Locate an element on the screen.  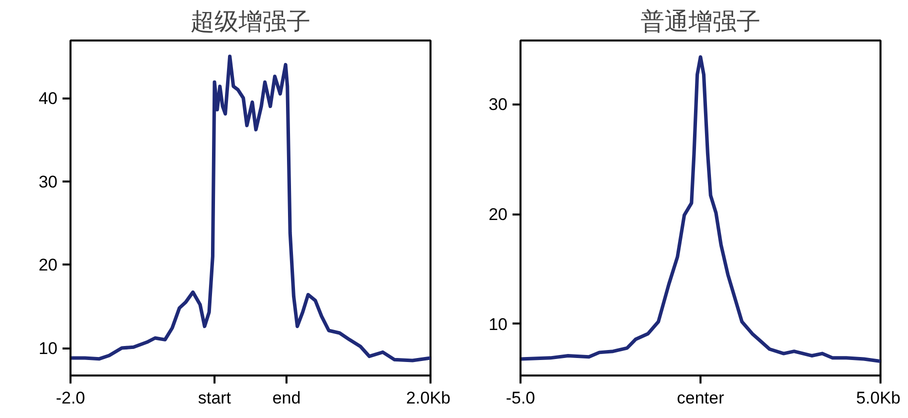
x-tick-label: end is located at coordinates (286, 398).